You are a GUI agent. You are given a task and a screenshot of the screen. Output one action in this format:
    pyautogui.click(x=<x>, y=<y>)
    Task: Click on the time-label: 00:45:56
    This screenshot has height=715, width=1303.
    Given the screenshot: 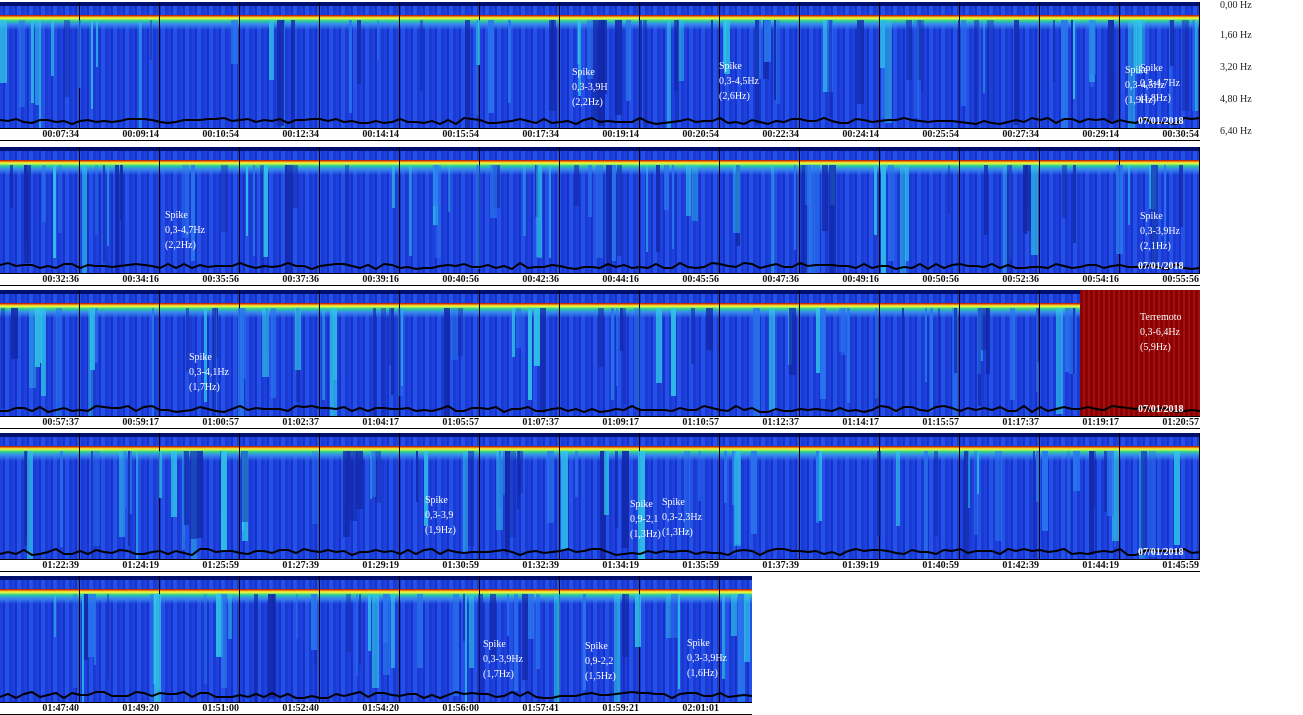 What is the action you would take?
    pyautogui.click(x=700, y=279)
    